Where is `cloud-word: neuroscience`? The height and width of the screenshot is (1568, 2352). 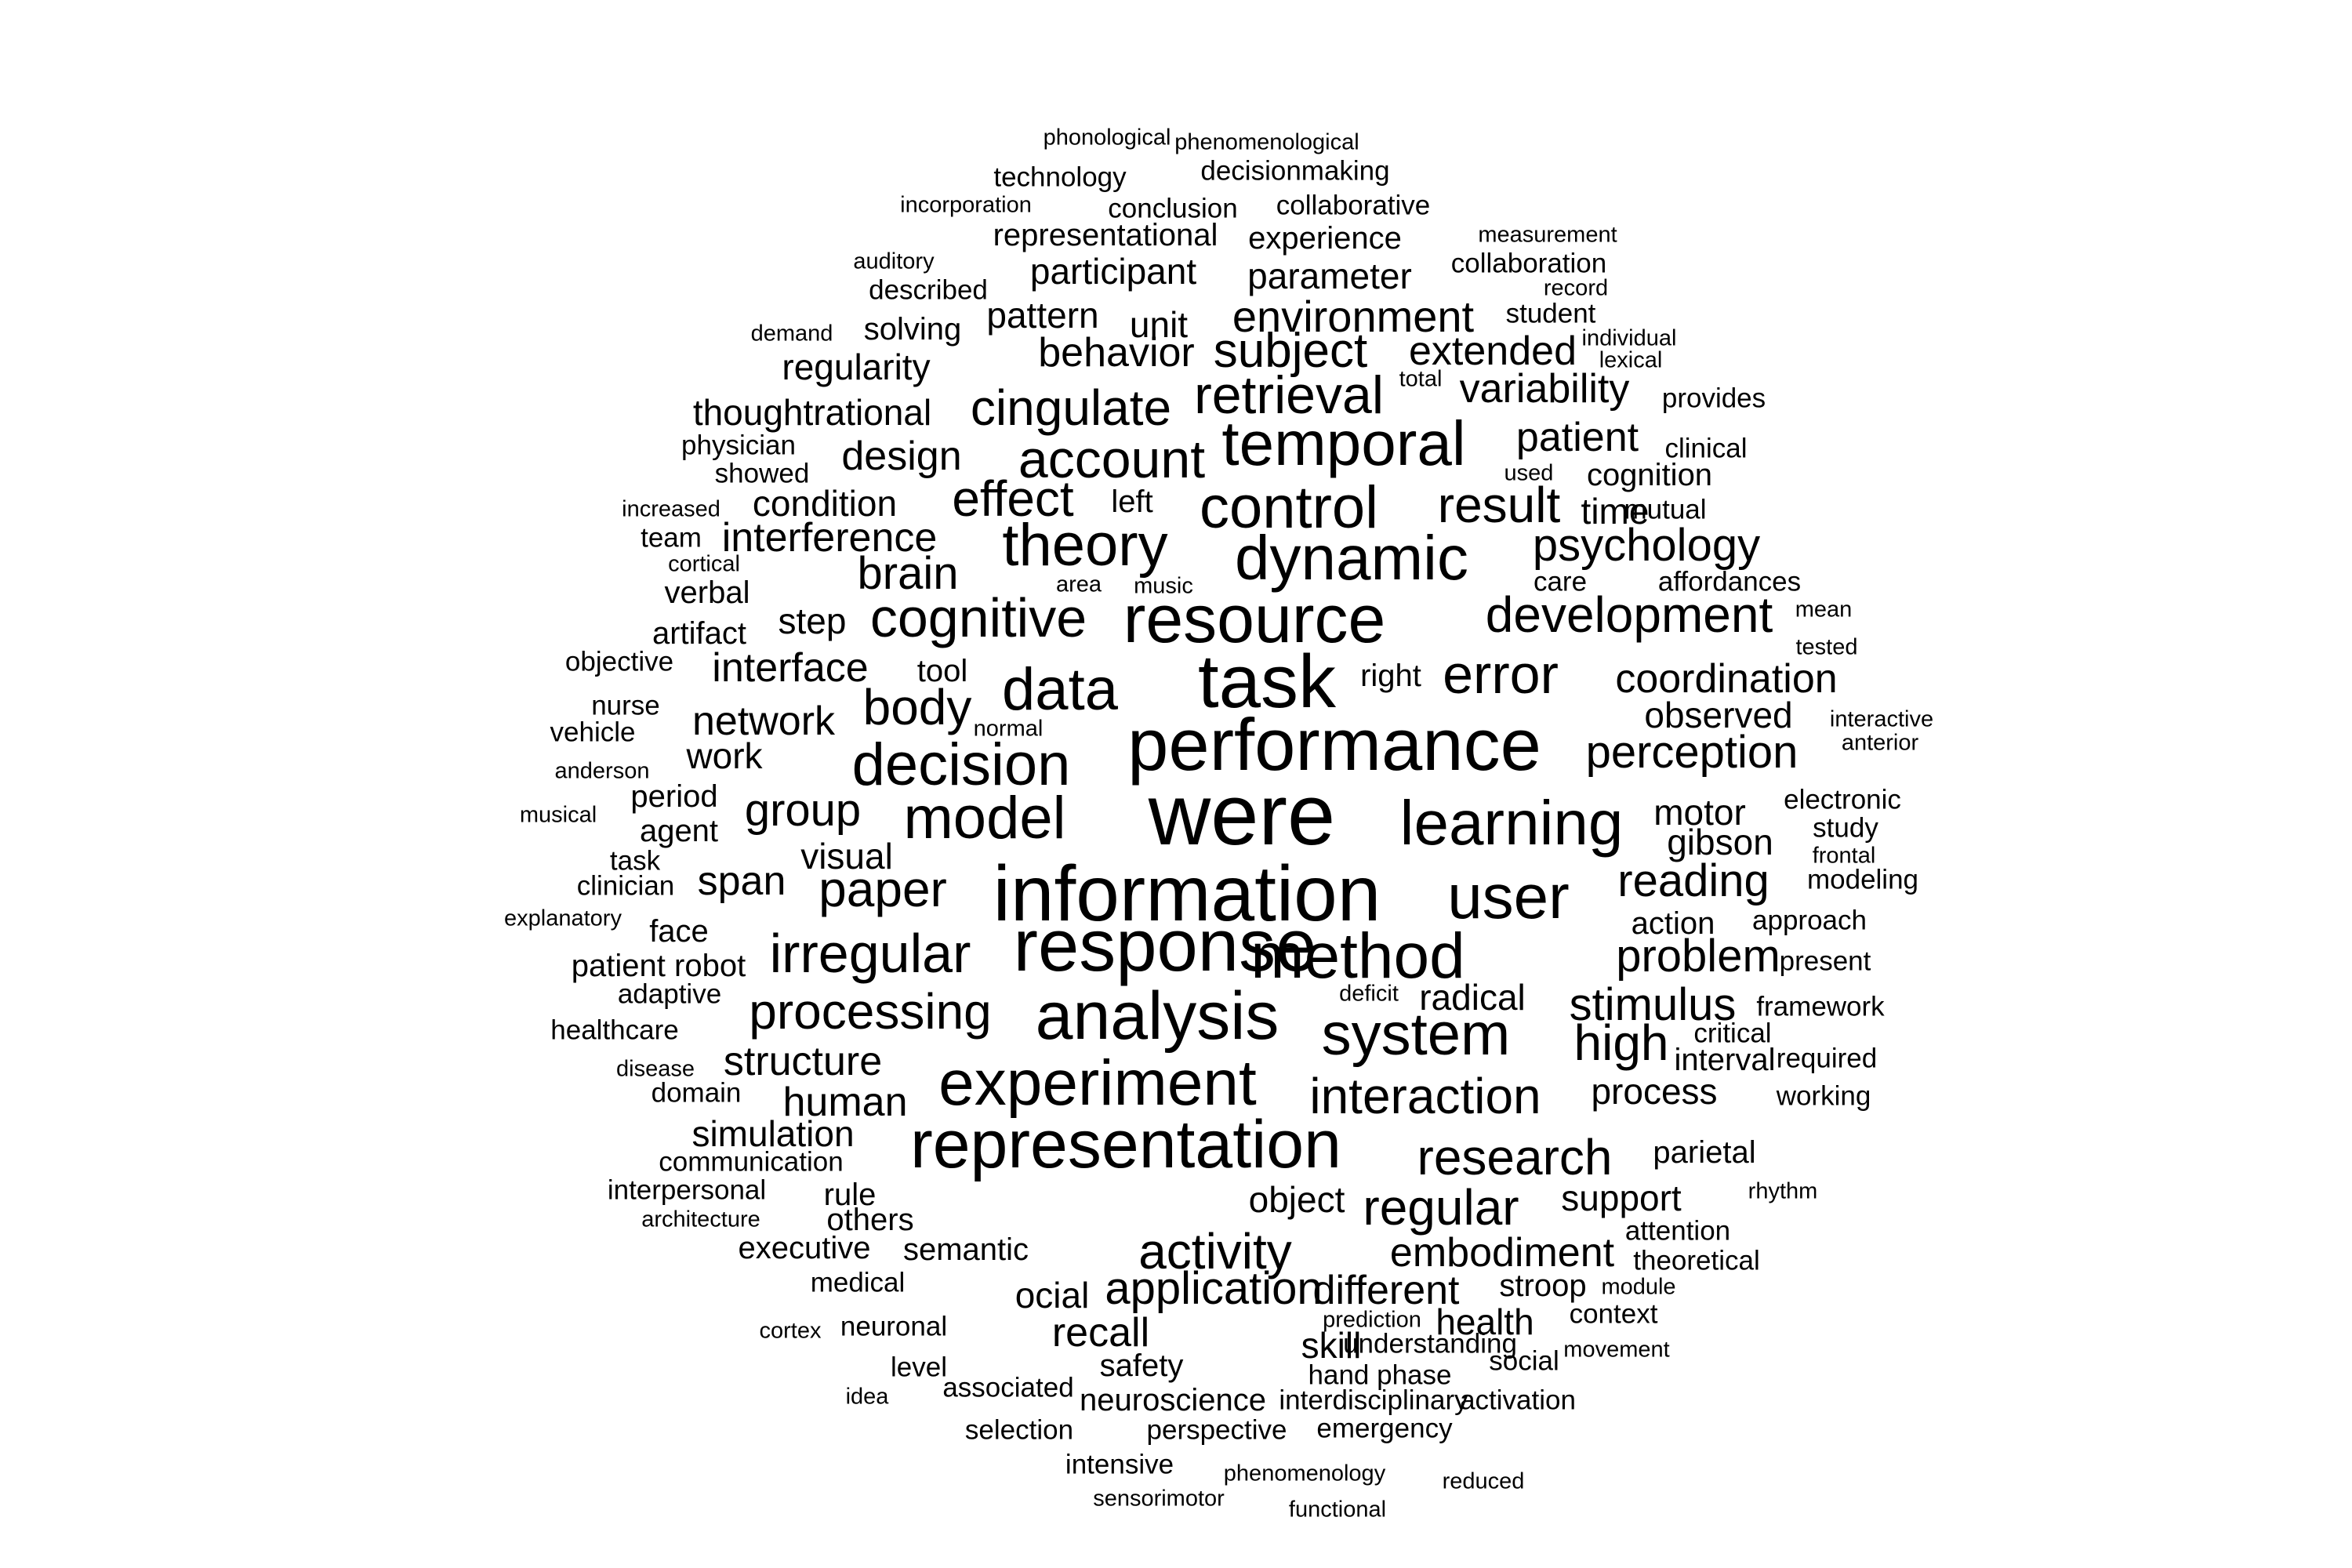
cloud-word: neuroscience is located at coordinates (1173, 1400).